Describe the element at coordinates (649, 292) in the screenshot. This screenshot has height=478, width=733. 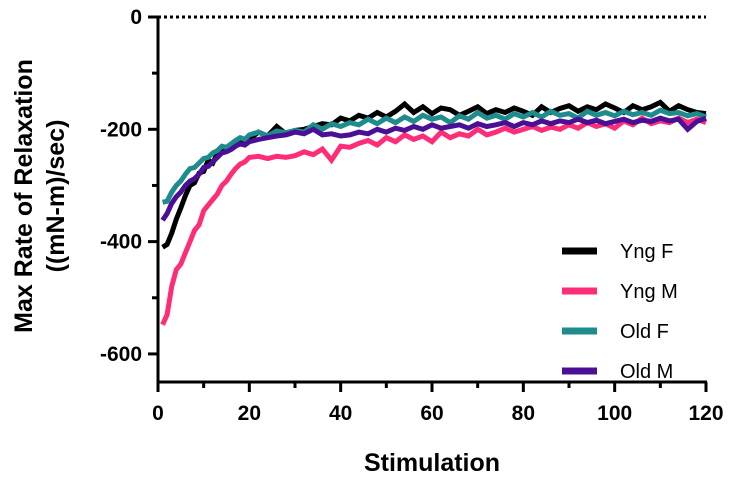
I see `legend-label: Yng M` at that location.